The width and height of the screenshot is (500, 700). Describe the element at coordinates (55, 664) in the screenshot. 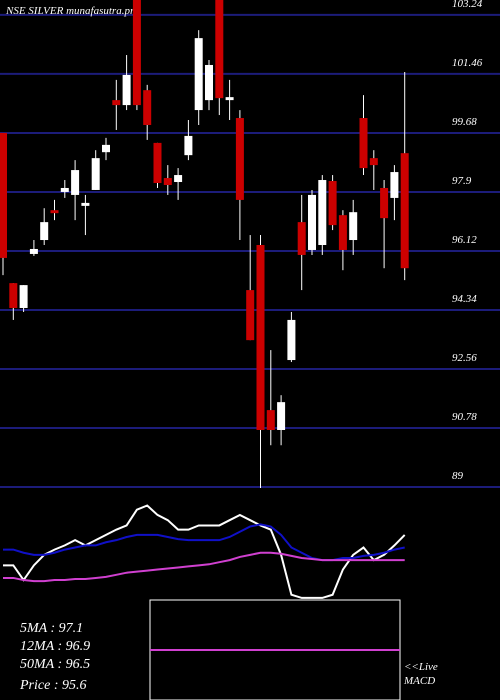

I see `stat-50ma: 50MA : 96.5` at that location.